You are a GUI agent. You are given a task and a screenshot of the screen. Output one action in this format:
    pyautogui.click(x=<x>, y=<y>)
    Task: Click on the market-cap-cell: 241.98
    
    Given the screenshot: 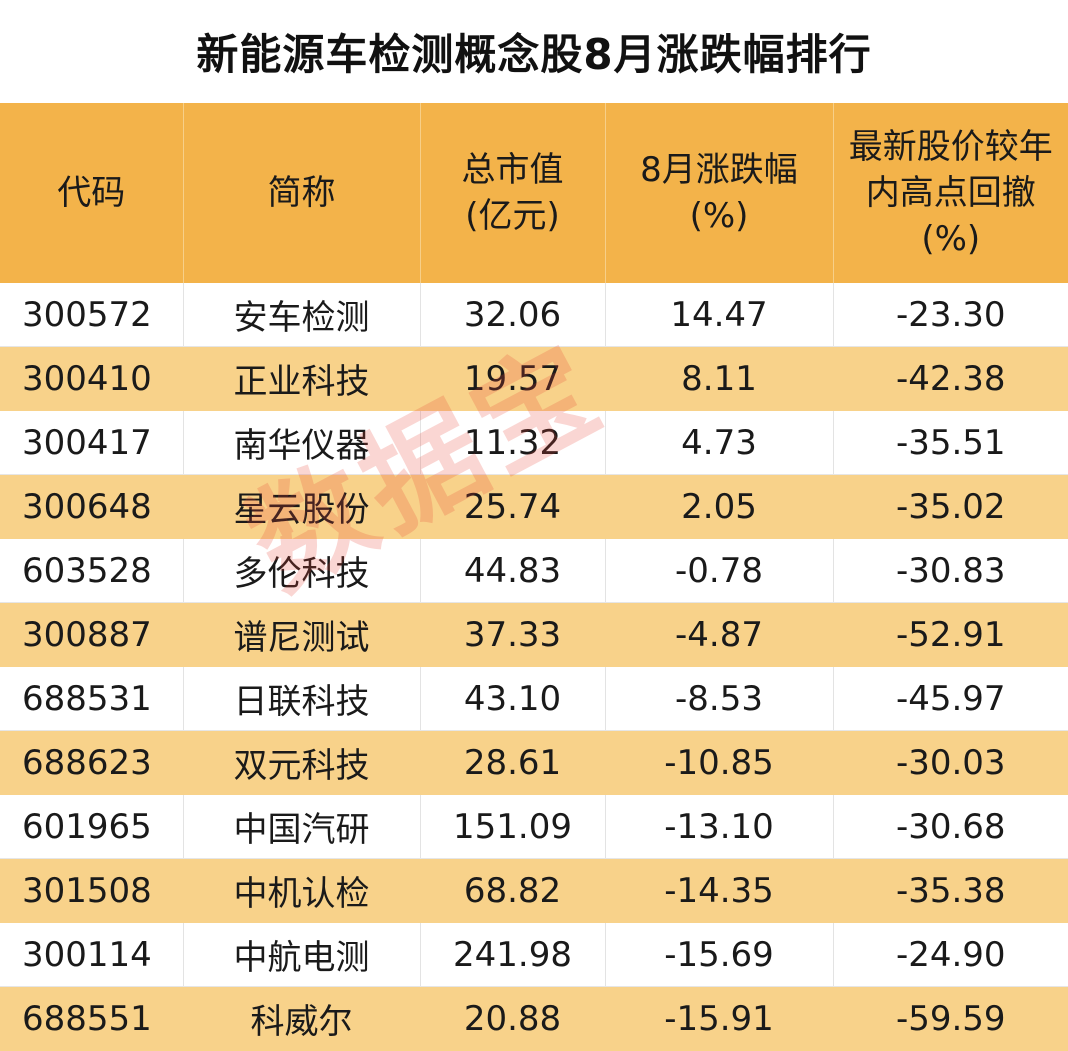 What is the action you would take?
    pyautogui.click(x=512, y=955)
    